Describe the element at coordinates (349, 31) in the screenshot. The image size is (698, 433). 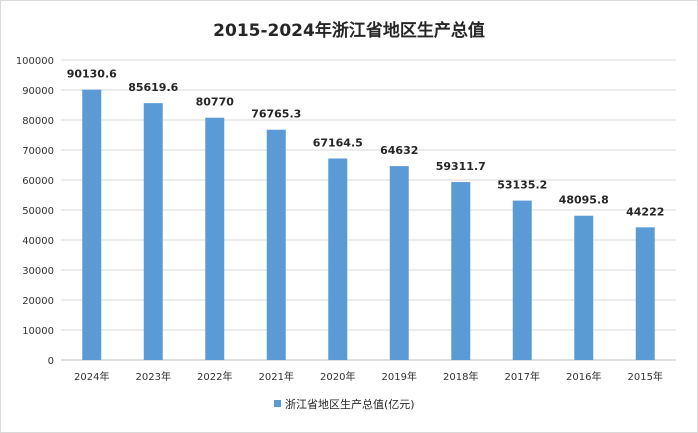
I see `chart-title: 2015-2024年浙江省地区生产总值` at that location.